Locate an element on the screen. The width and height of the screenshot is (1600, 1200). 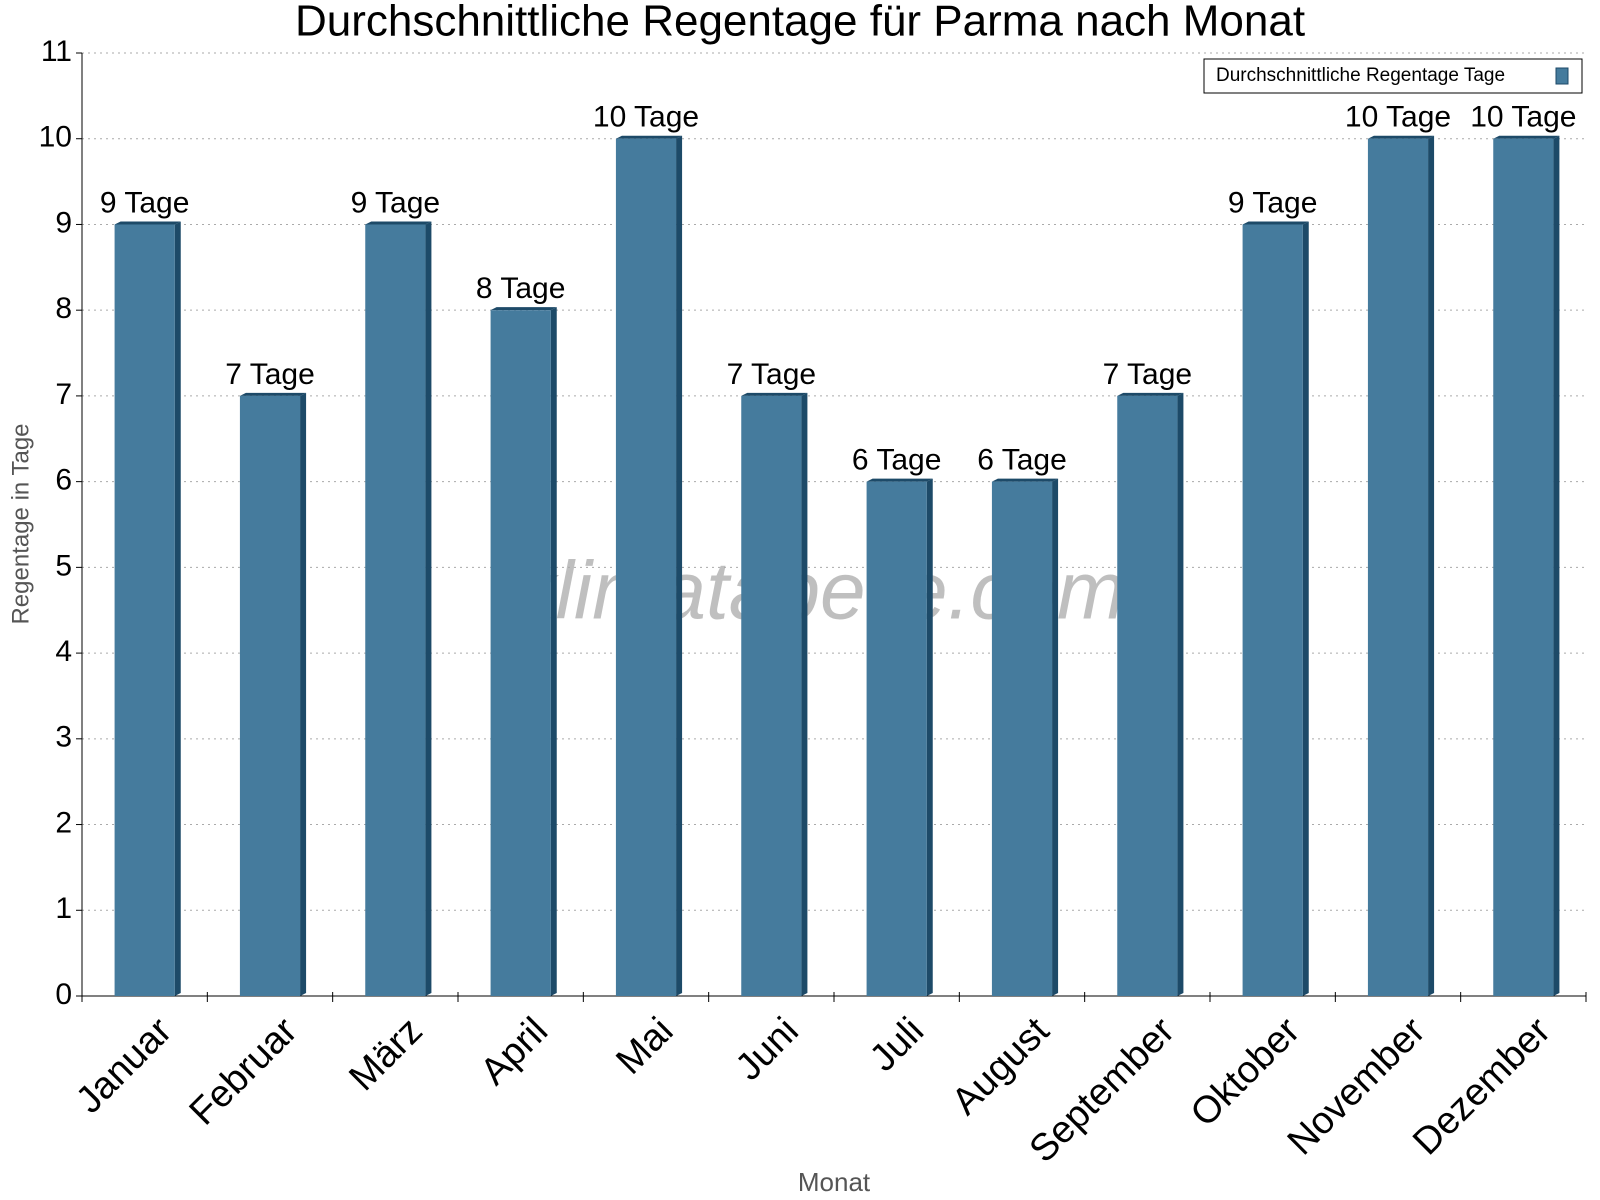
legend-box is located at coordinates (1393, 76).